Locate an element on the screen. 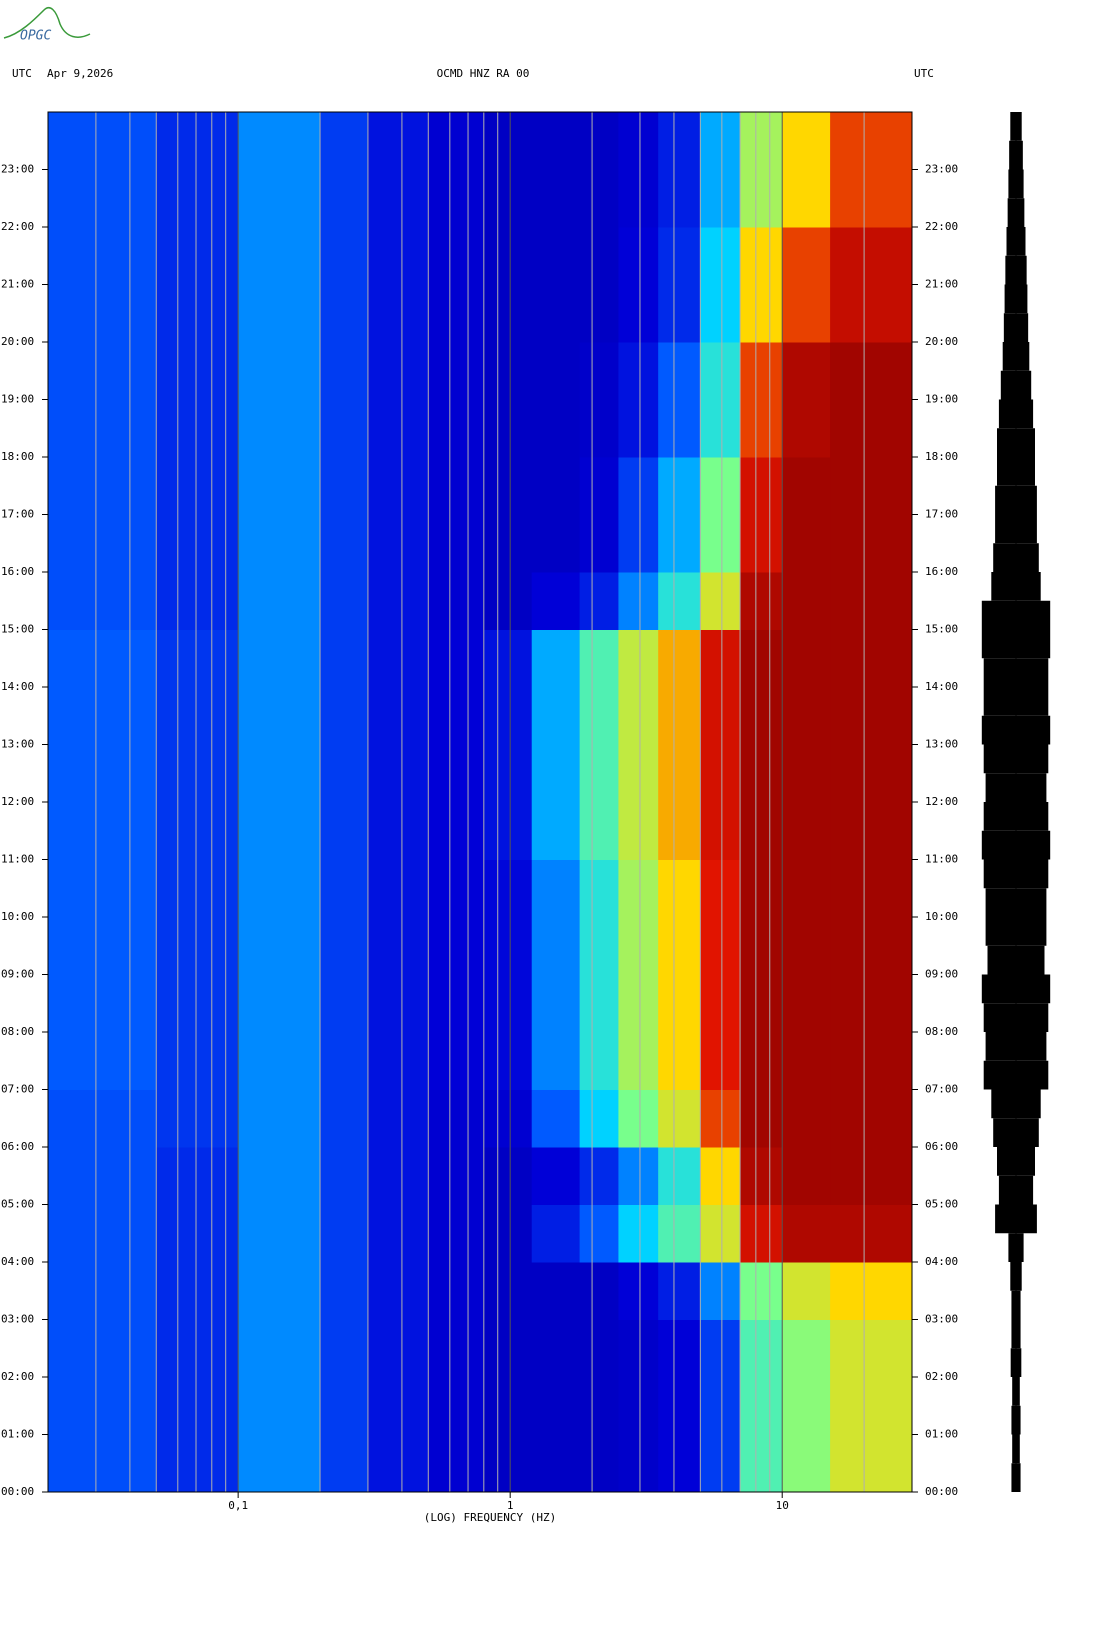 The image size is (1102, 1634). logo-arc is located at coordinates (47, 22).